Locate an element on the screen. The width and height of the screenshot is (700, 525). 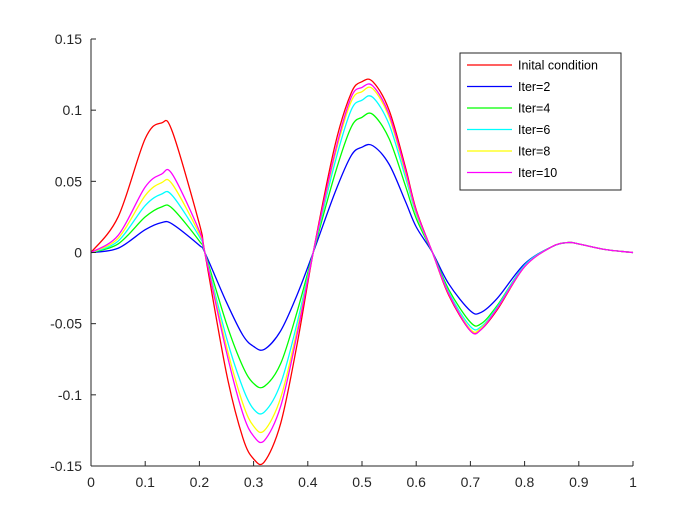
x-tick-label: 0.1 is located at coordinates (145, 482).